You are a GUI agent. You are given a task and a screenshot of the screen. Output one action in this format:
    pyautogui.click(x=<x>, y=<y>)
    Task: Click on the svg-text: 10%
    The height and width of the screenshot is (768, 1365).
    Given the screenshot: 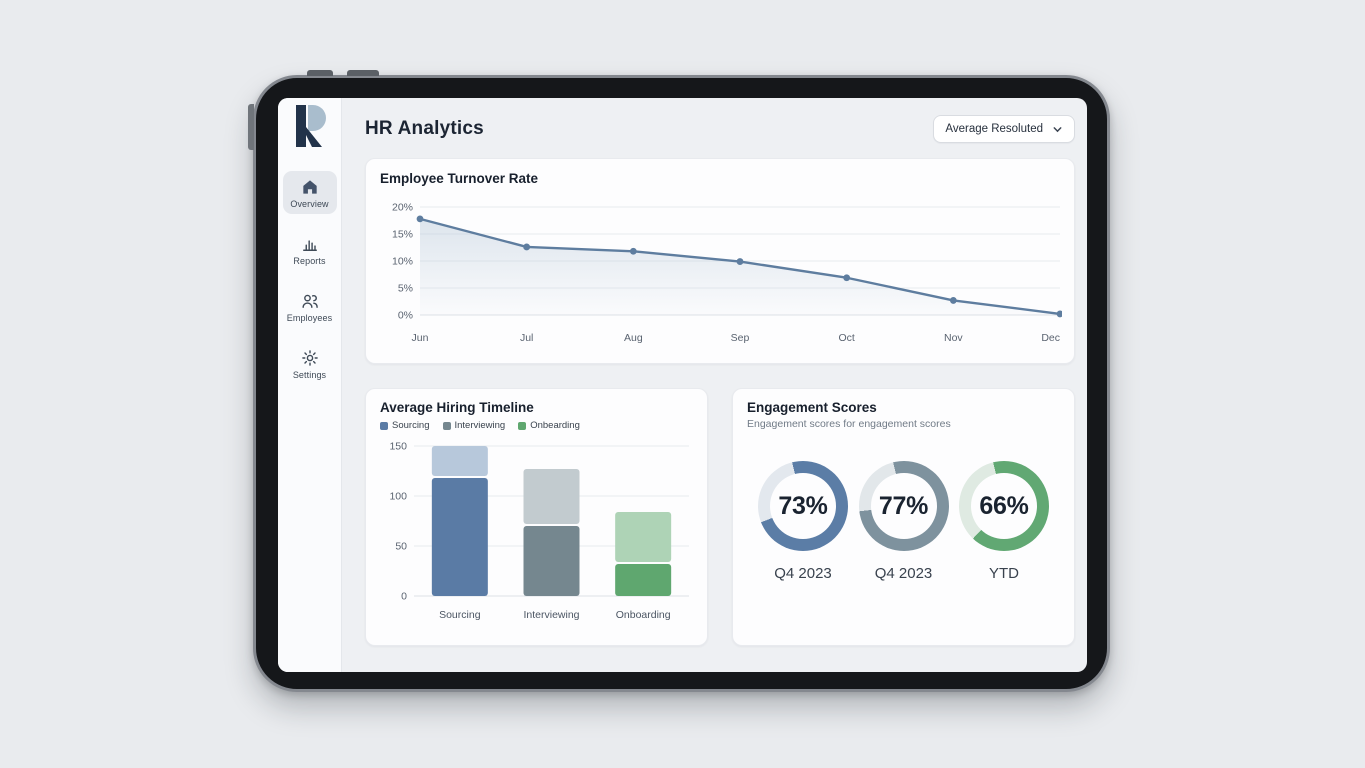 What is the action you would take?
    pyautogui.click(x=402, y=262)
    